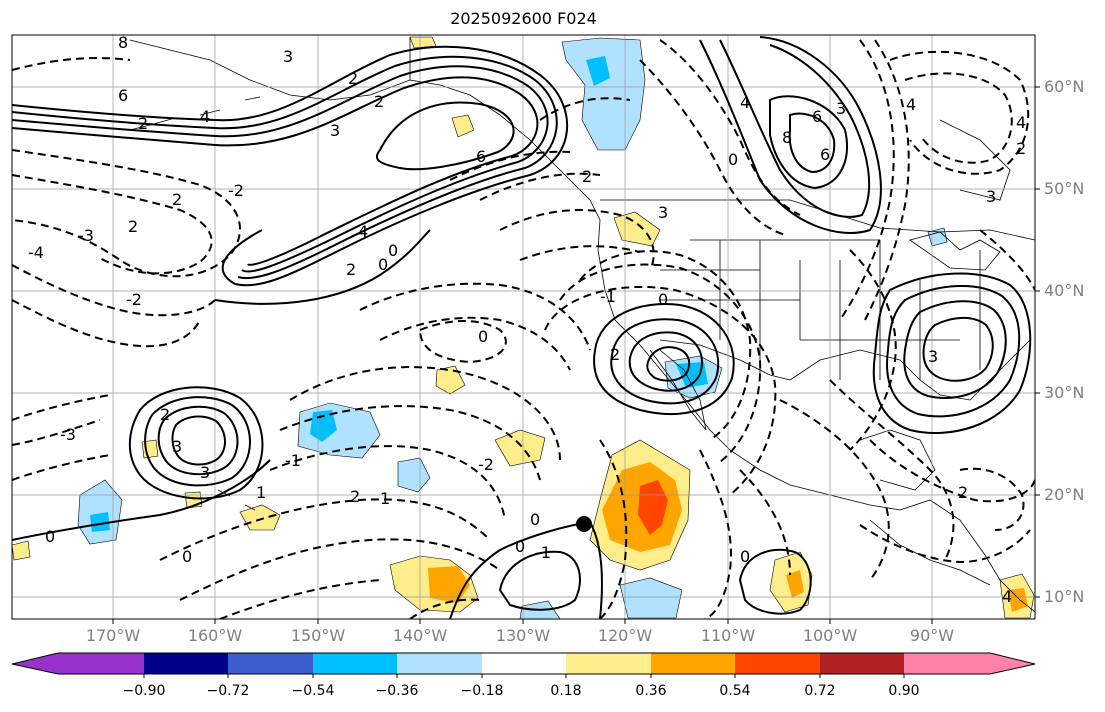 The width and height of the screenshot is (1105, 712). Describe the element at coordinates (1064, 392) in the screenshot. I see `lat-label: 30°N` at that location.